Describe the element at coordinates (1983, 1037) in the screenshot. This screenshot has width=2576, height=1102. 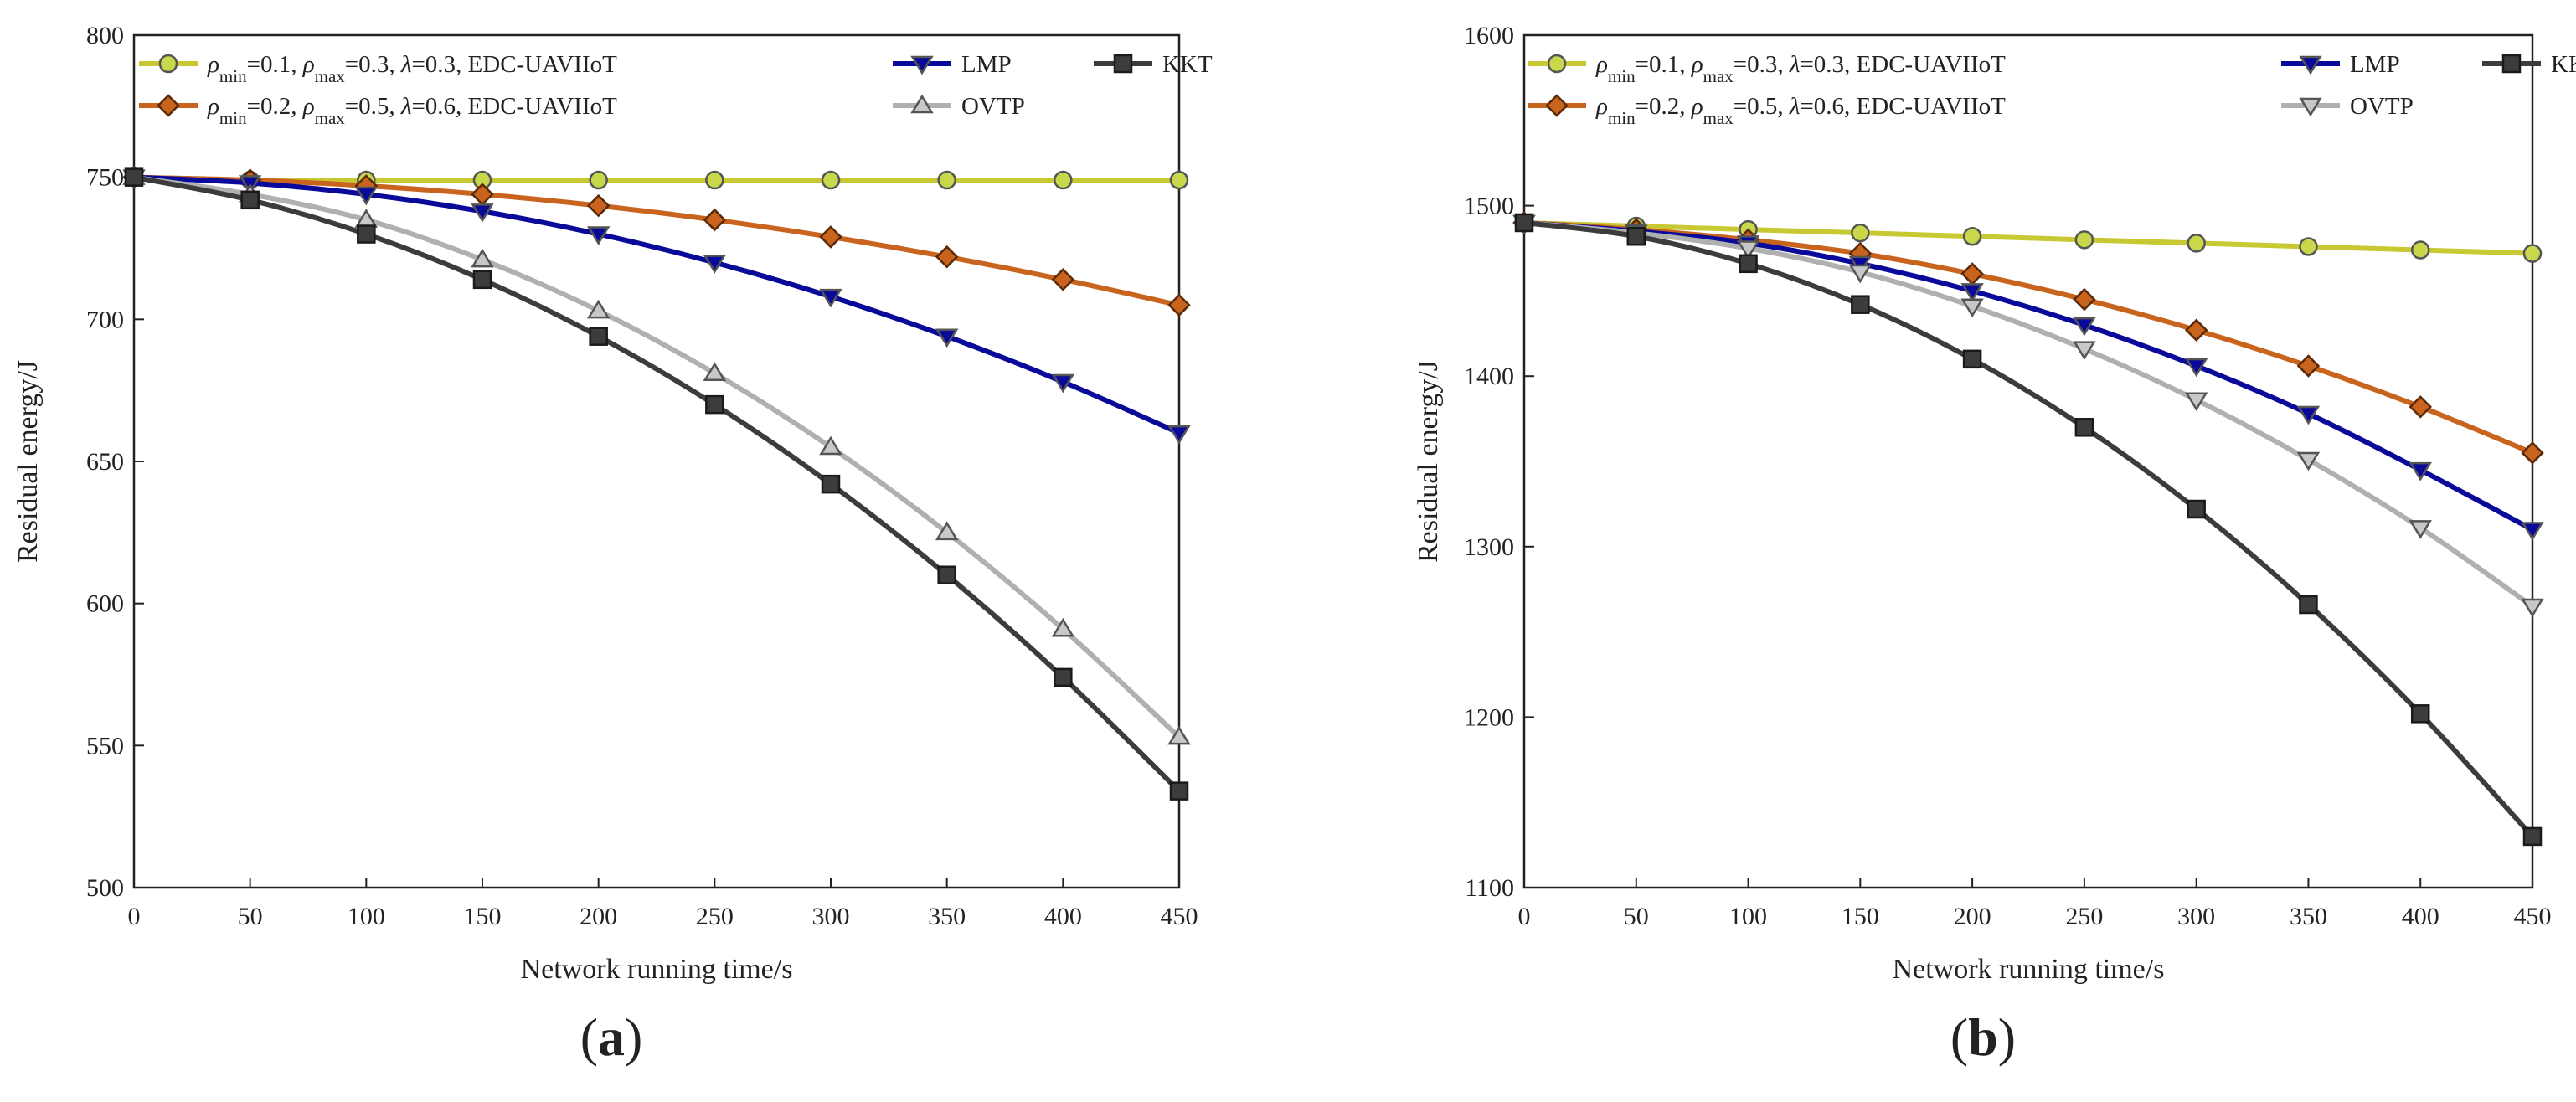
I see `panel-caption-part: b` at that location.